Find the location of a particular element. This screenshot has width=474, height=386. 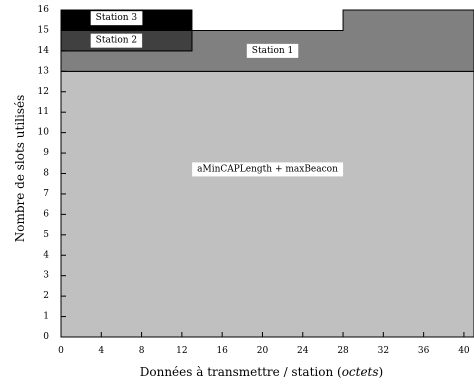

region-label-text: Station 2 is located at coordinates (116, 41).